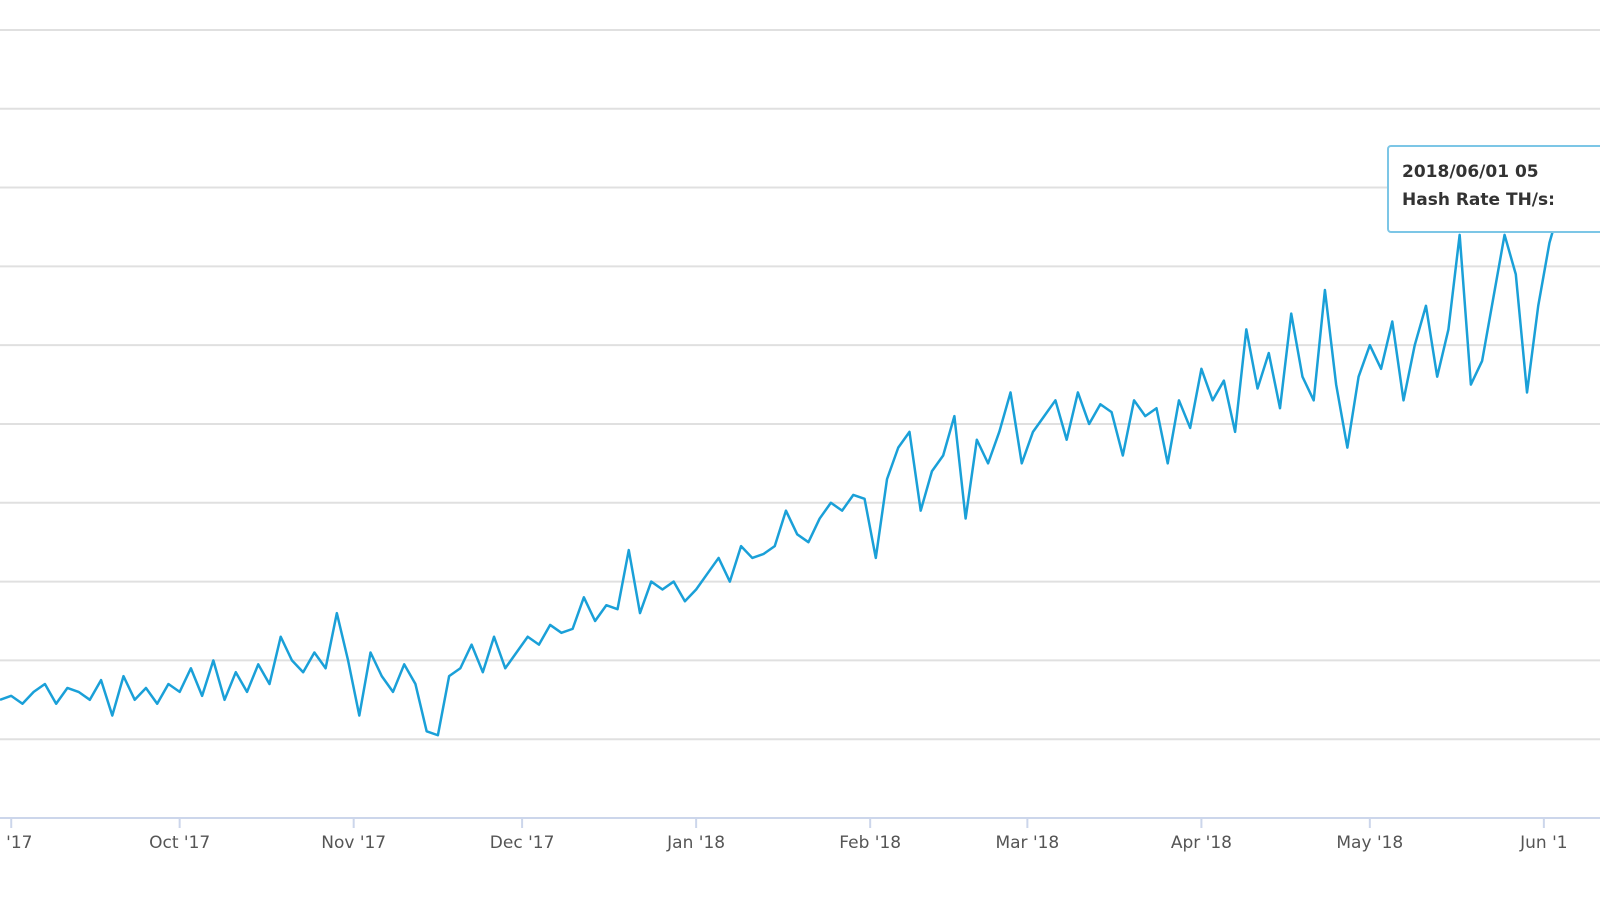 The height and width of the screenshot is (900, 1600). I want to click on tooltip-box, so click(1493, 189).